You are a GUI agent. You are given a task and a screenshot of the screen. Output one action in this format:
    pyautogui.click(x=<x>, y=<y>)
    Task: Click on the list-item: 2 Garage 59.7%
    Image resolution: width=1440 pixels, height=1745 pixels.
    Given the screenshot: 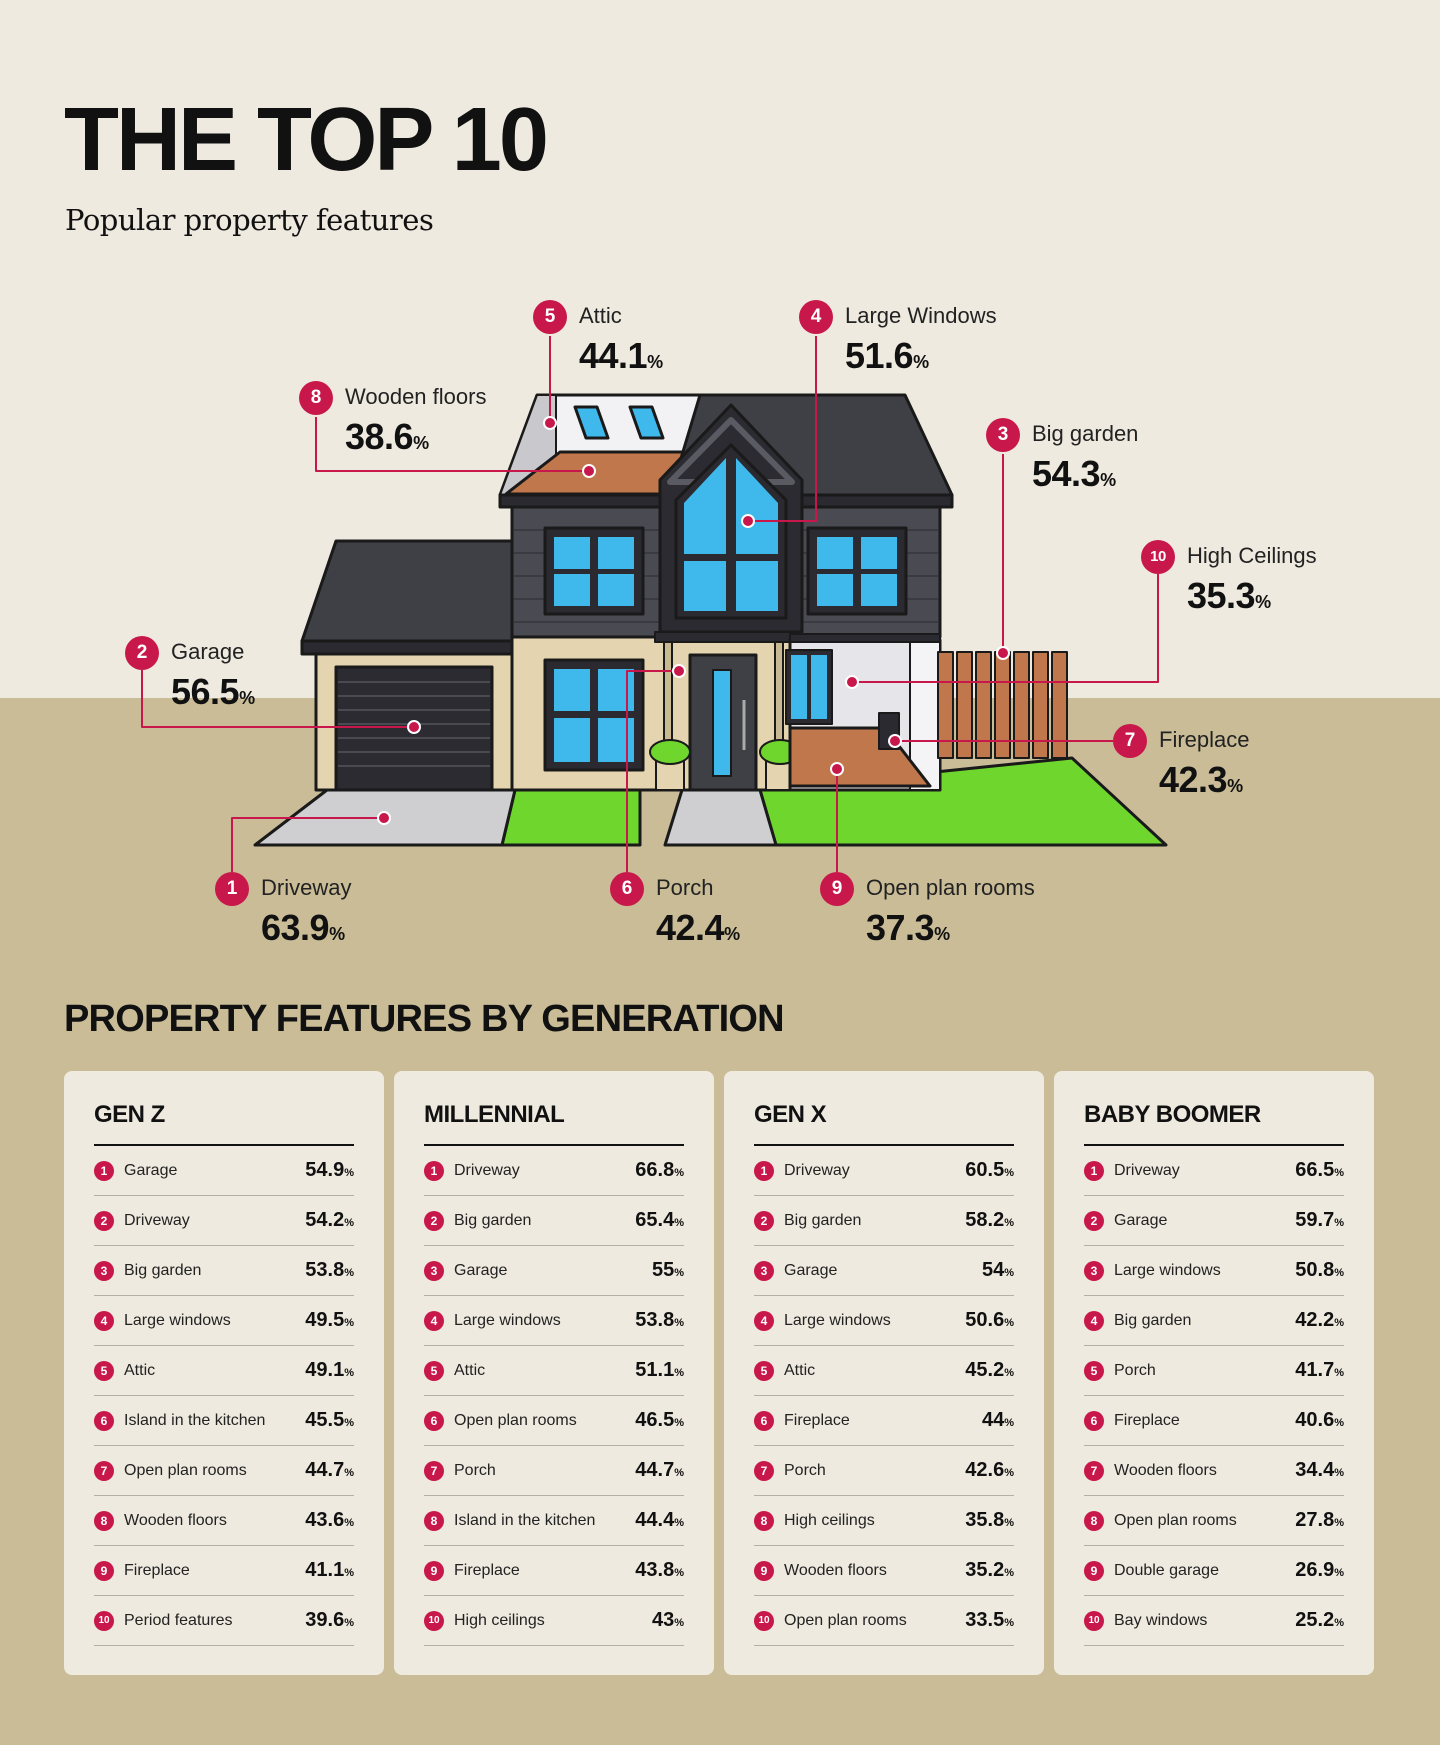 What is the action you would take?
    pyautogui.click(x=1214, y=1221)
    